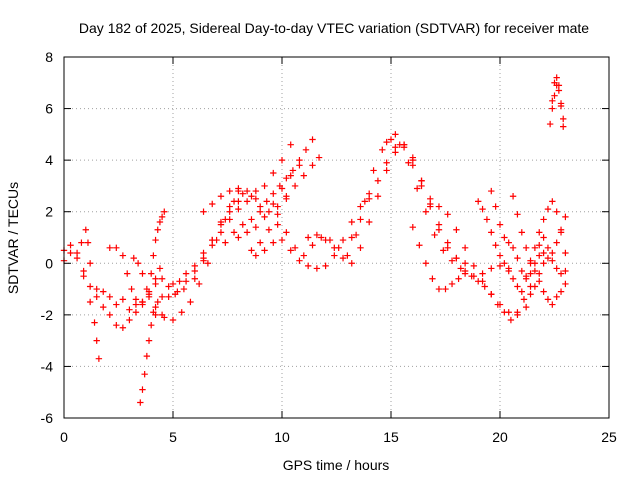 This screenshot has width=640, height=480. I want to click on x-tick-label: 5, so click(173, 437).